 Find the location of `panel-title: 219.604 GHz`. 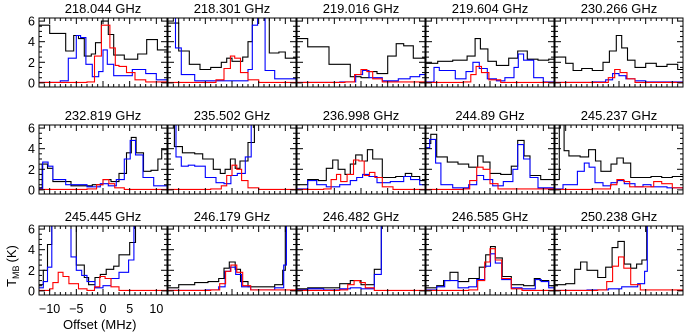

panel-title: 219.604 GHz is located at coordinates (490, 8).